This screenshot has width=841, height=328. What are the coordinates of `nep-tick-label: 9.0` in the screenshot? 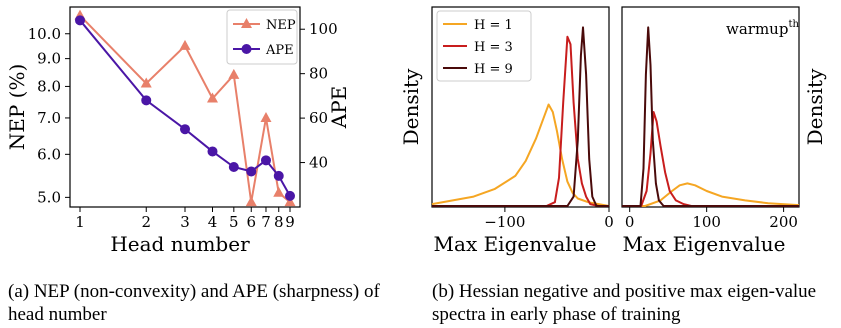 It's located at (49, 59).